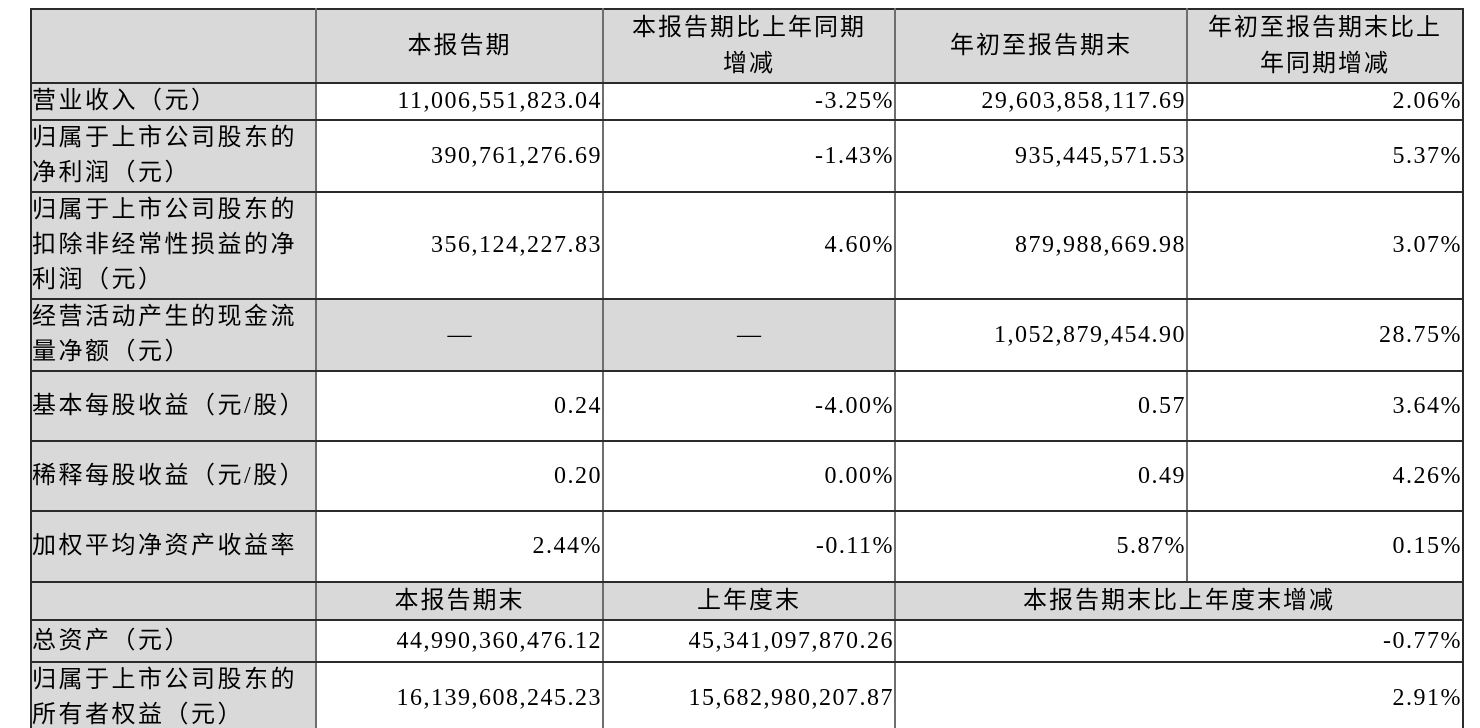 This screenshot has width=1480, height=728. I want to click on value-period-yoy: -3.25%, so click(749, 101).